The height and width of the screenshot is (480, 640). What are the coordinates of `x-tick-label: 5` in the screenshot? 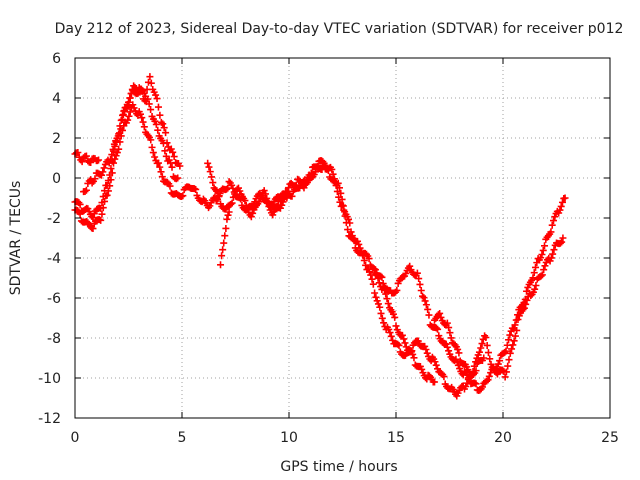 It's located at (182, 438).